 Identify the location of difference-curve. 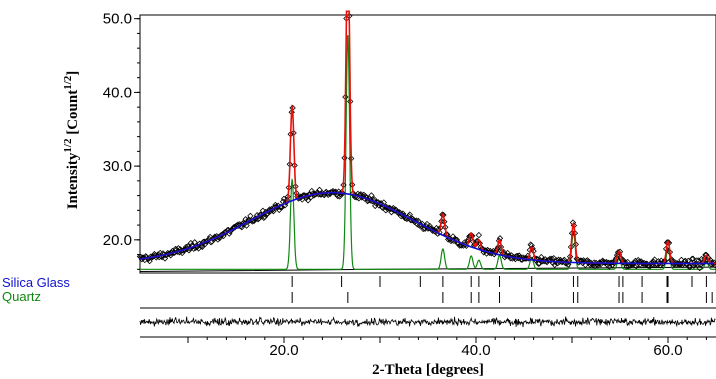
(427, 322).